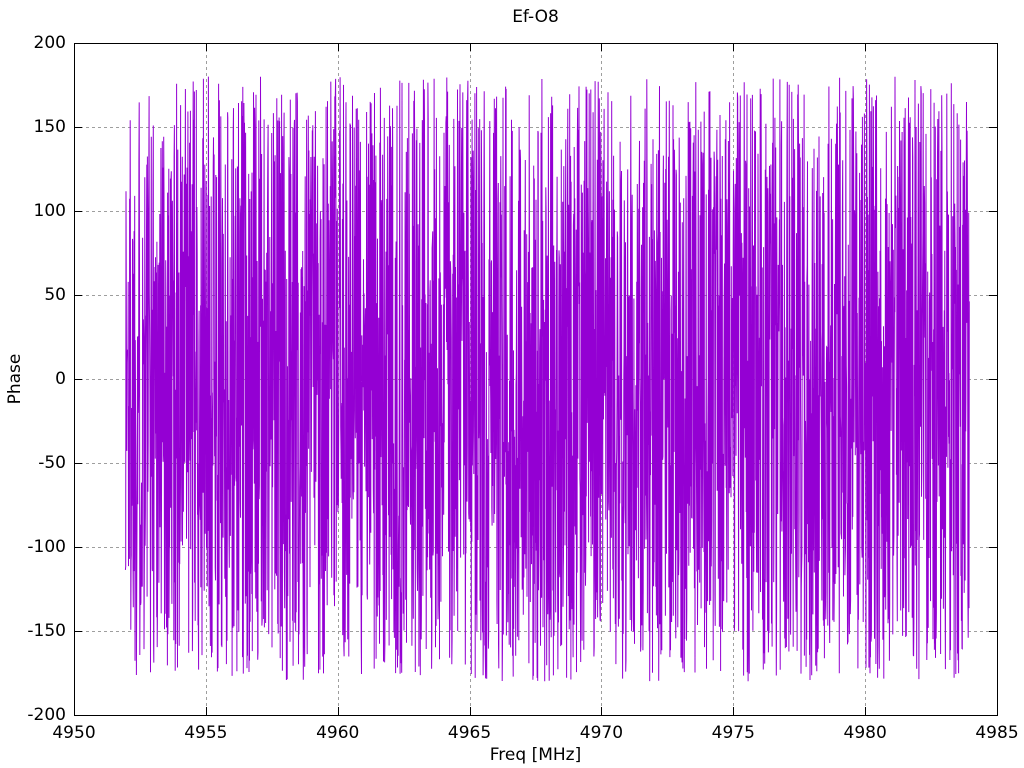 Image resolution: width=1024 pixels, height=768 pixels. What do you see at coordinates (865, 733) in the screenshot?
I see `x-tick-label: 4980` at bounding box center [865, 733].